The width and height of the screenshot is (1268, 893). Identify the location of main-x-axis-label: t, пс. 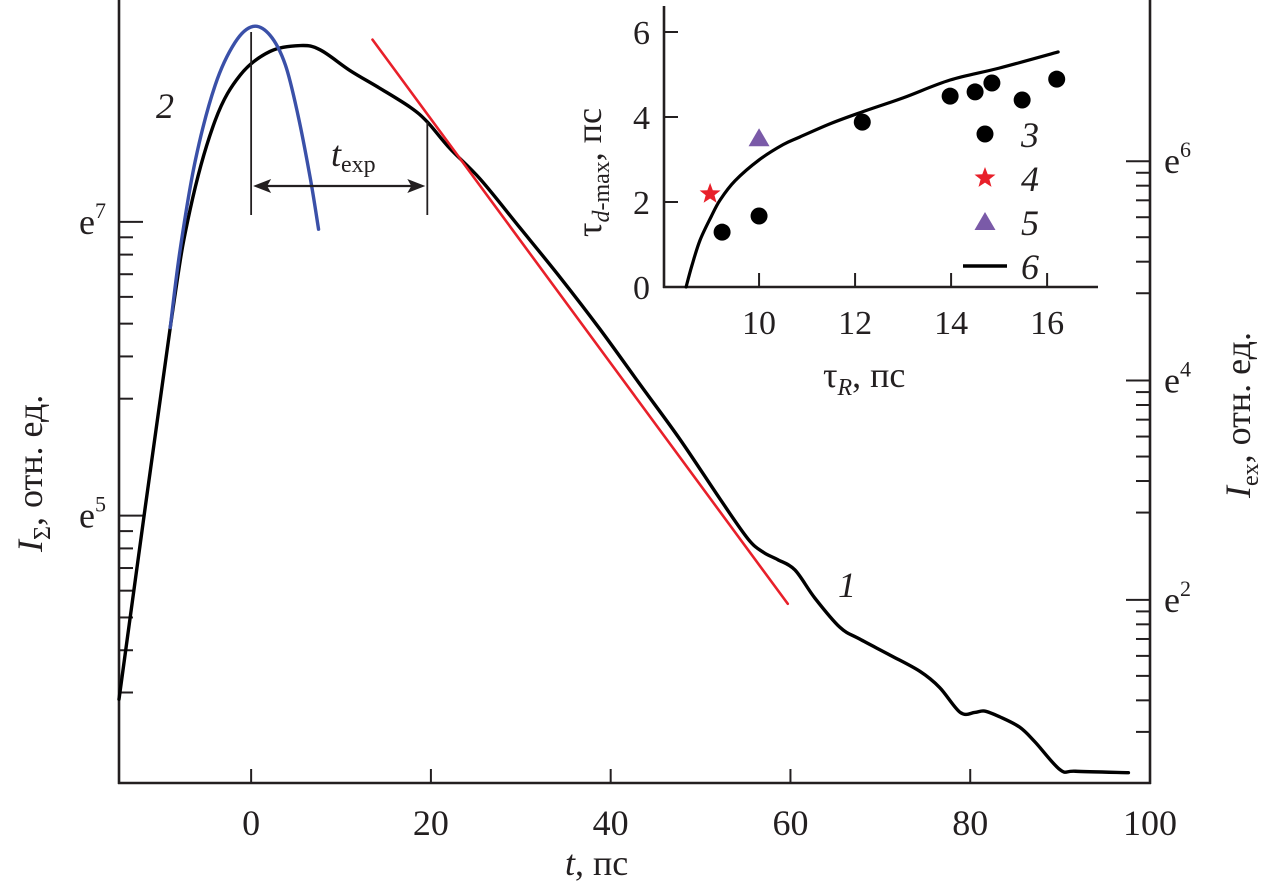
(596, 863).